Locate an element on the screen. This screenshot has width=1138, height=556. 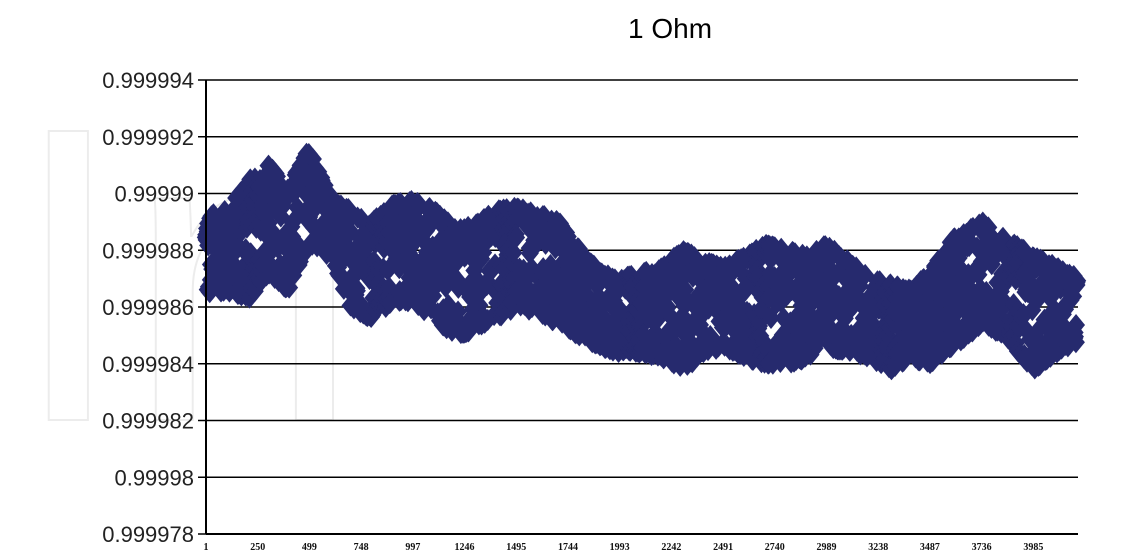
x-tick-label: 997 is located at coordinates (412, 547).